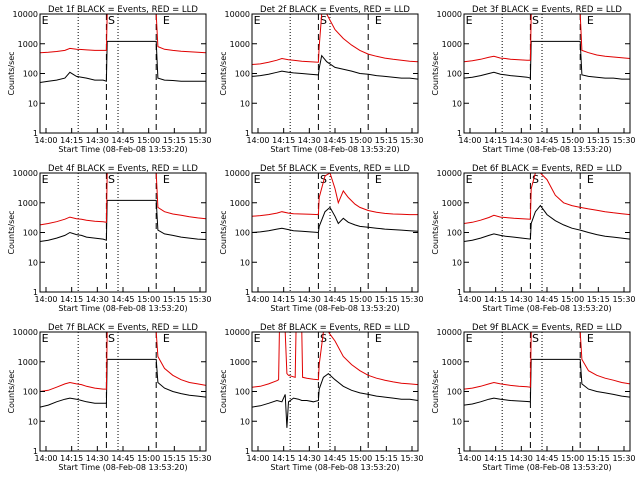  I want to click on chart-title: Det 4f BLACK = Events, RED = LLD, so click(123, 169).